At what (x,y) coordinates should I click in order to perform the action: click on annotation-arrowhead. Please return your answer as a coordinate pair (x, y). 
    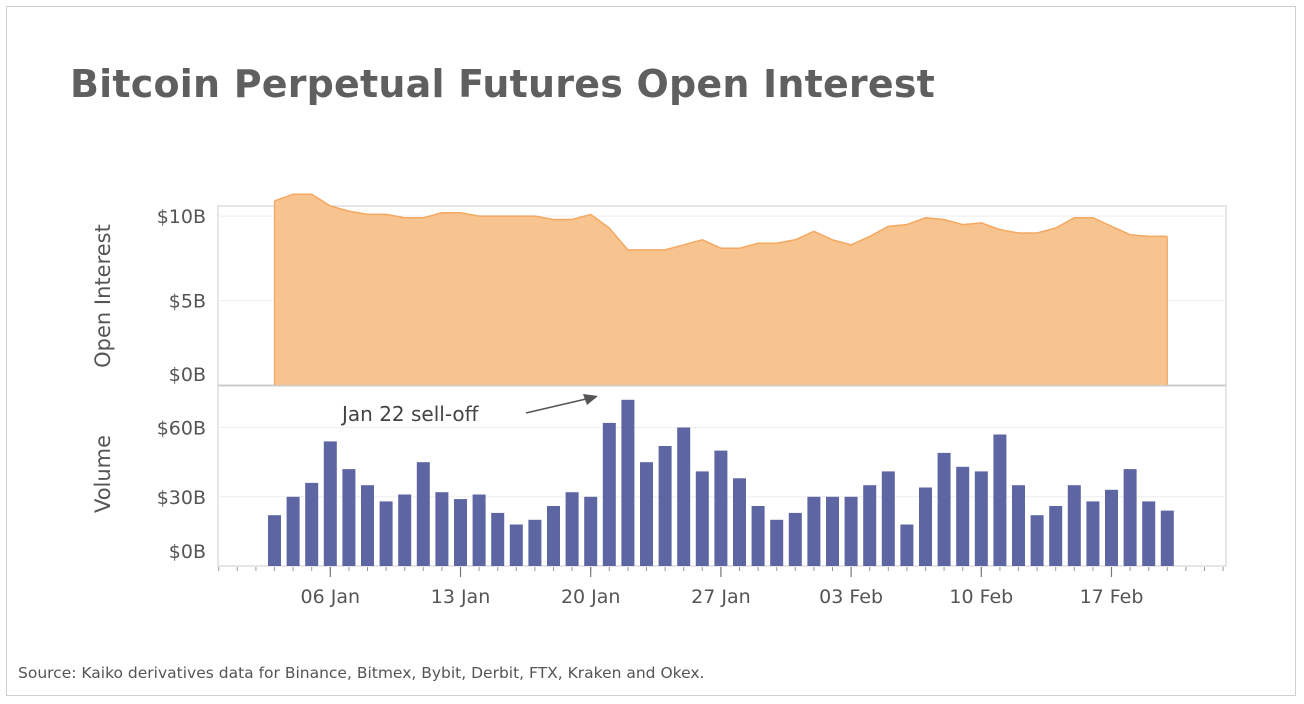
    Looking at the image, I should click on (590, 399).